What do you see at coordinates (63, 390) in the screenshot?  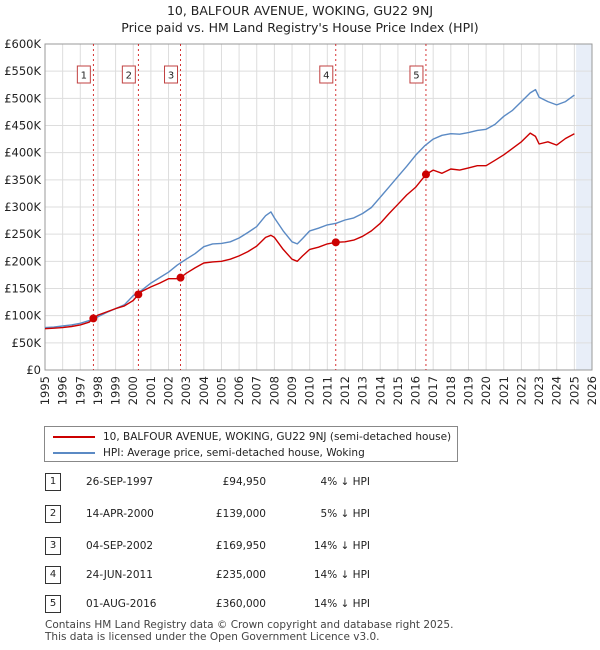 I see `x-tick-label: 1996` at bounding box center [63, 390].